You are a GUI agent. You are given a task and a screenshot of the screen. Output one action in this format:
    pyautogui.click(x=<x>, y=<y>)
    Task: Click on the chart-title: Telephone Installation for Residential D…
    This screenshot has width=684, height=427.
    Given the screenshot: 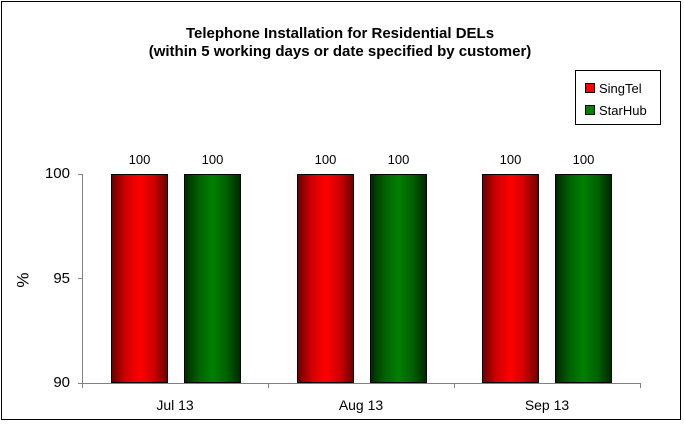 What is the action you would take?
    pyautogui.click(x=340, y=33)
    